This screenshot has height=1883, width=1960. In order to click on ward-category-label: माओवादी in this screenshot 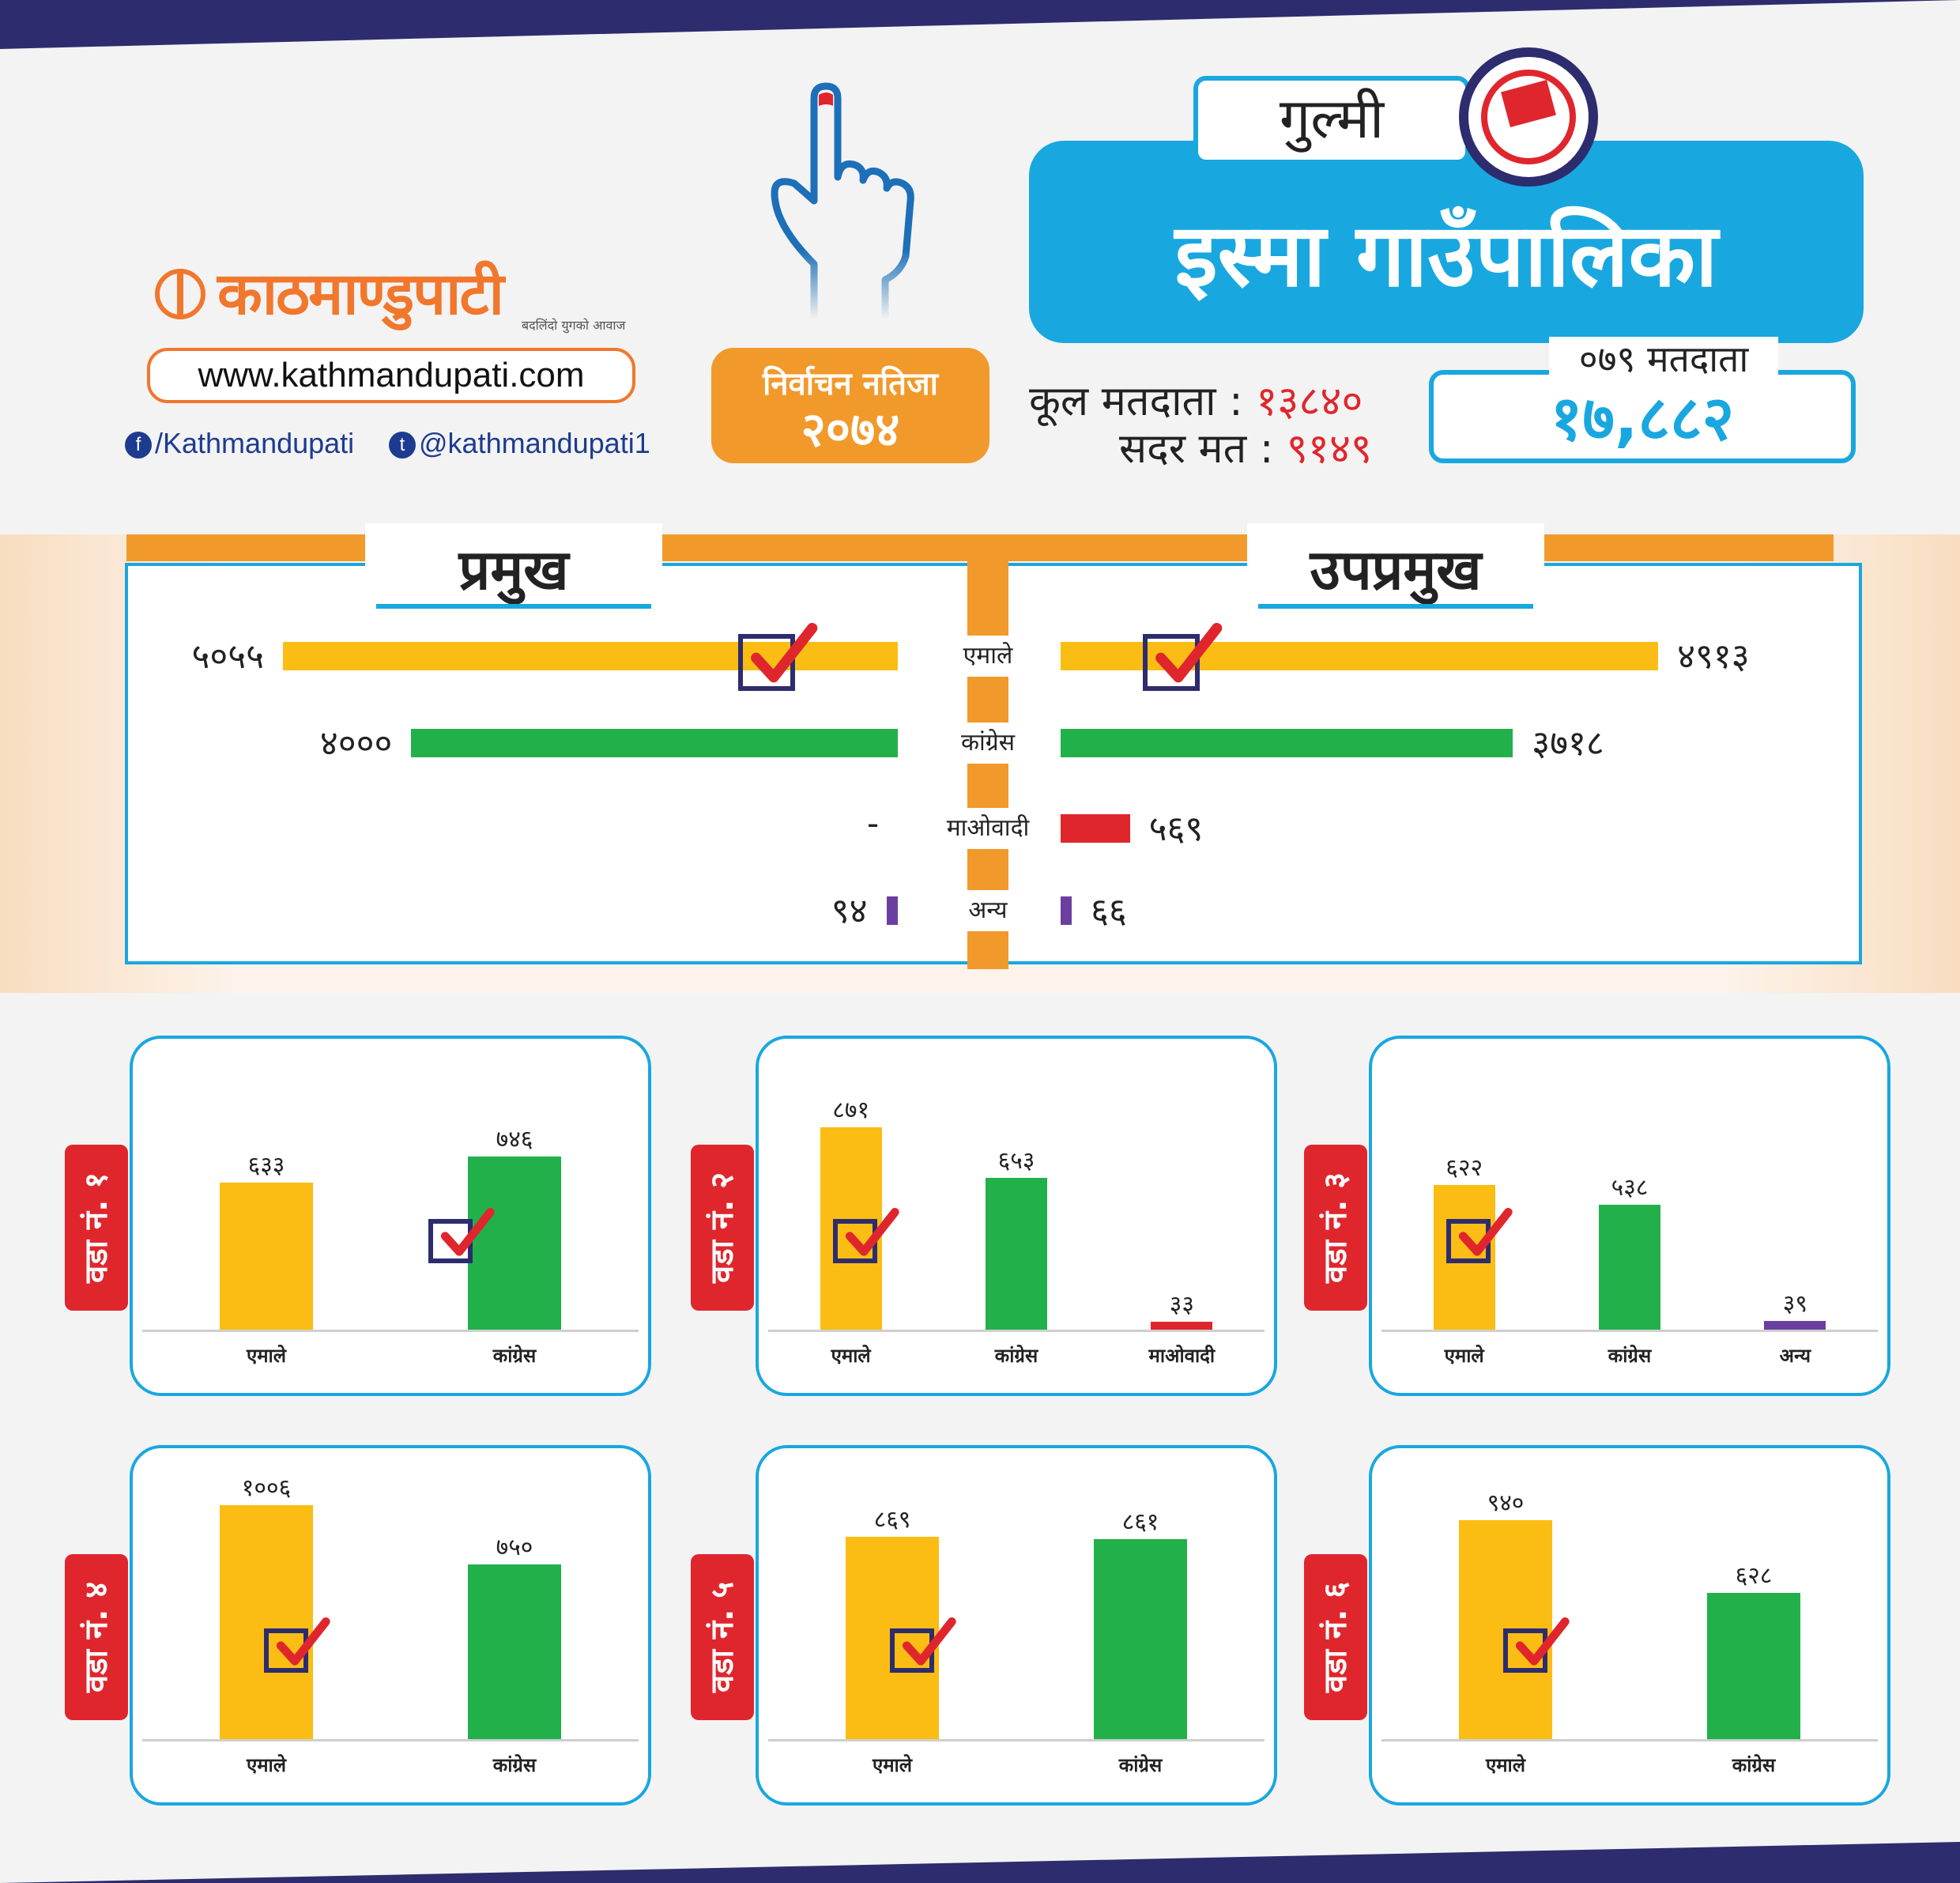, I will do `click(1182, 1355)`.